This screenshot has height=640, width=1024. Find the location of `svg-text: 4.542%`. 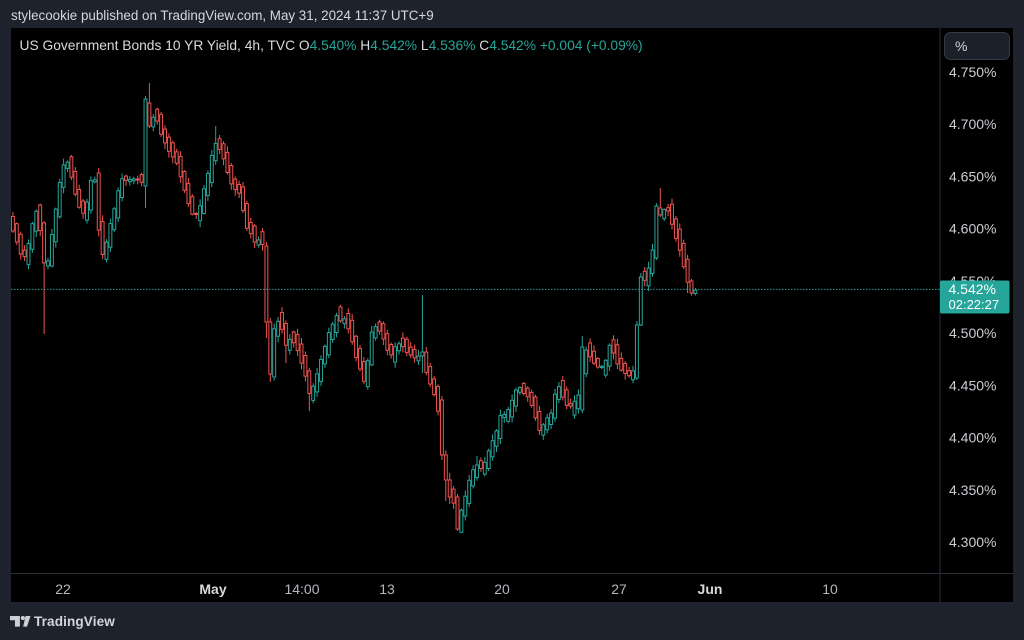

svg-text: 4.542% is located at coordinates (972, 289).